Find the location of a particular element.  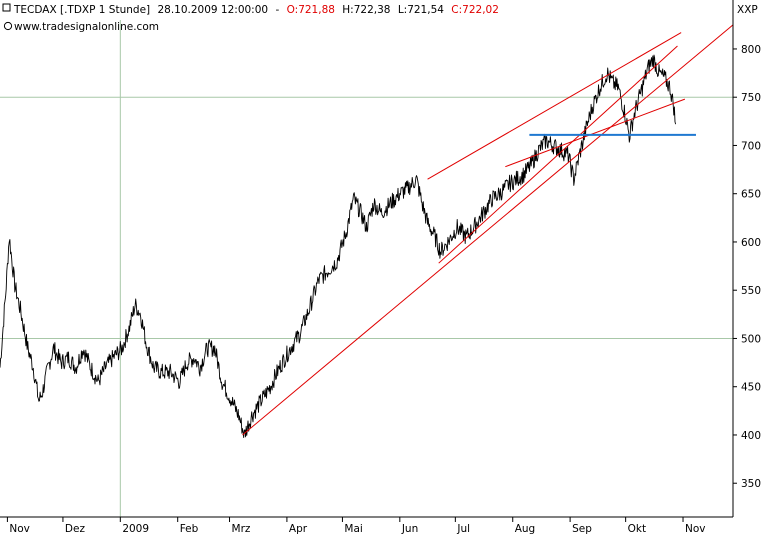

datetime-label: 28.10.2009 12:00:00 is located at coordinates (212, 10).